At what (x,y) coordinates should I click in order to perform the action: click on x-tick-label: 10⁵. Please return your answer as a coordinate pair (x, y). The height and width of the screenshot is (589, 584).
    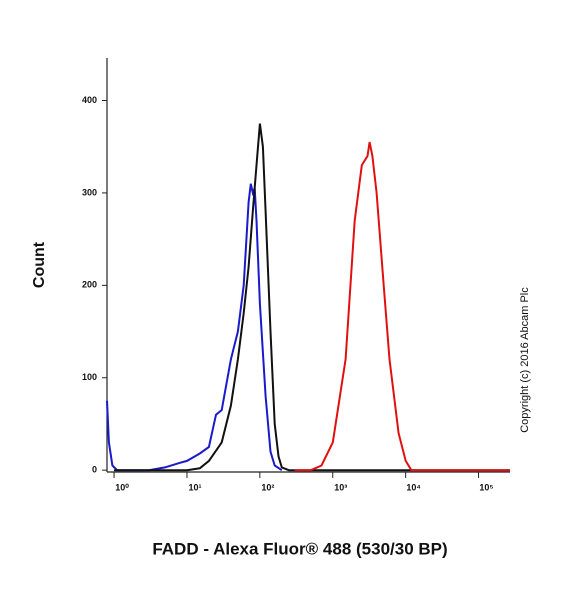
    Looking at the image, I should click on (486, 487).